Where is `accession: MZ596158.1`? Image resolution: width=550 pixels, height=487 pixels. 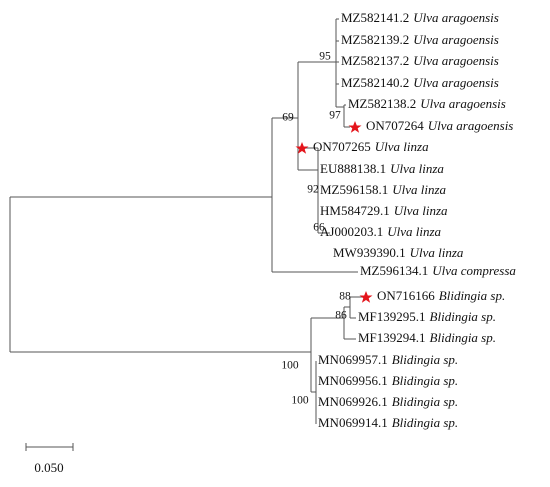
accession: MZ596158.1 is located at coordinates (354, 189).